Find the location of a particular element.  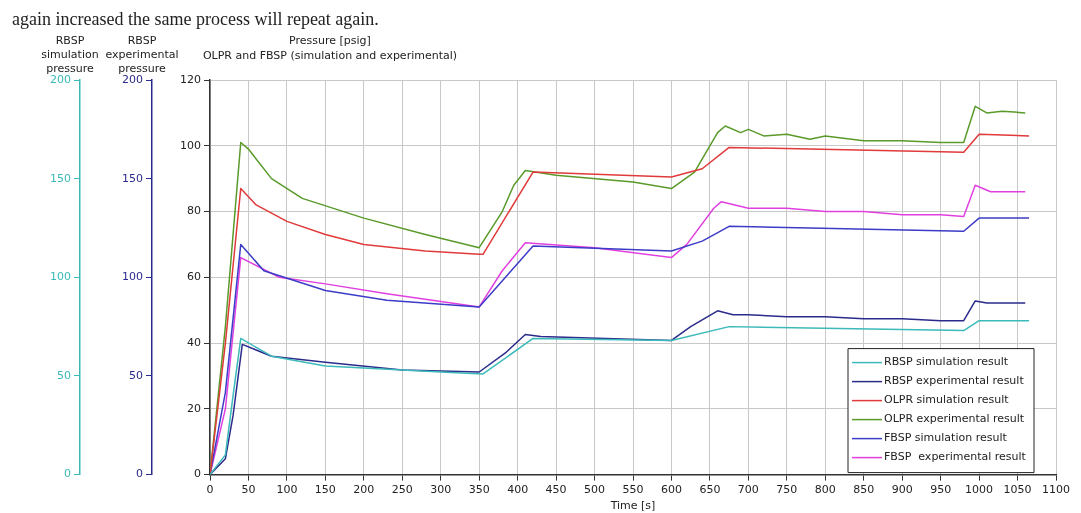

y3-tick-label: 50 is located at coordinates (136, 375).